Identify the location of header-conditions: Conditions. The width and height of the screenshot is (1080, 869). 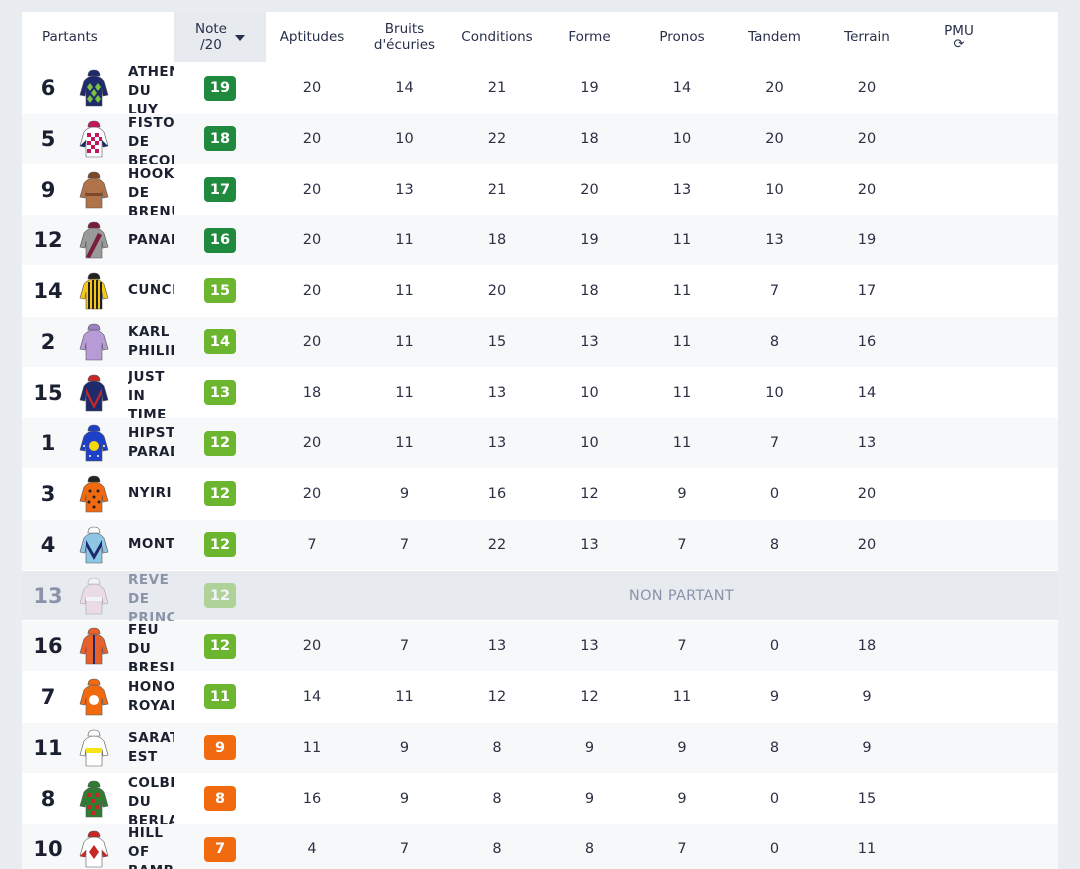
(497, 37).